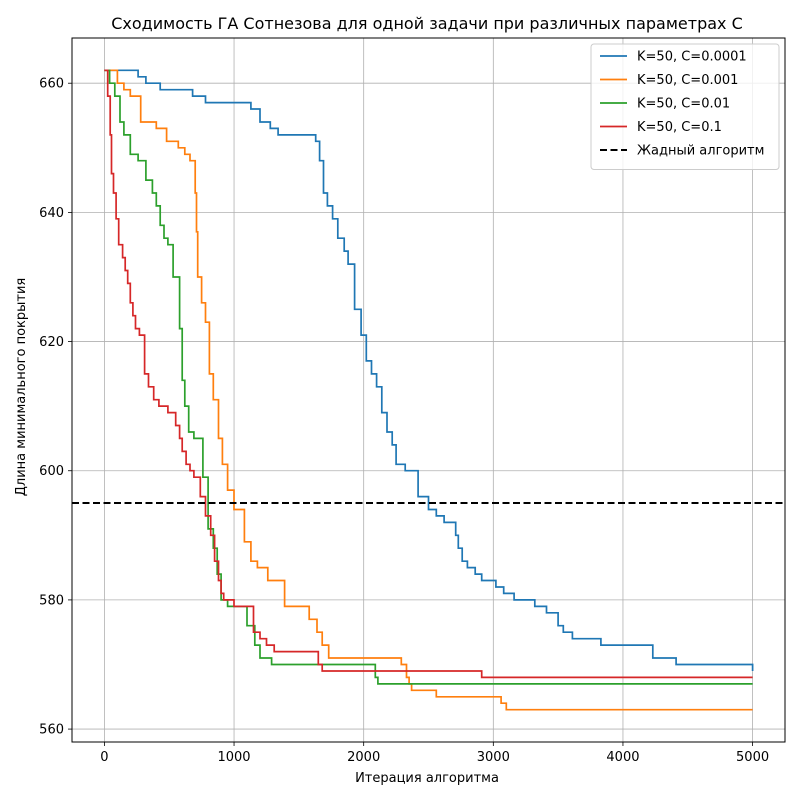 Image resolution: width=800 pixels, height=800 pixels. Describe the element at coordinates (752, 757) in the screenshot. I see `x-tick-label: 5000` at that location.